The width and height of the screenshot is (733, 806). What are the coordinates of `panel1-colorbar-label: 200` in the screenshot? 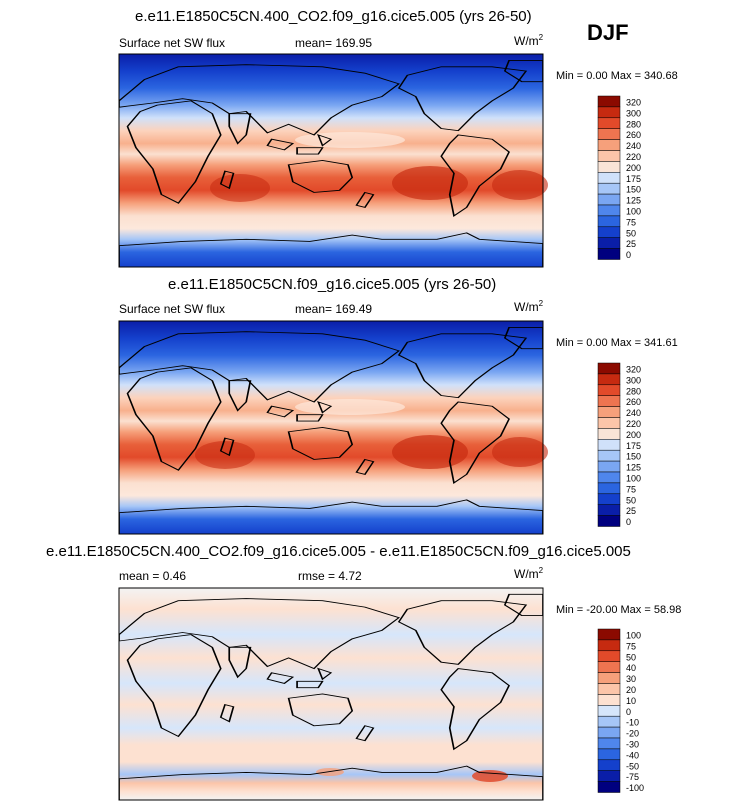 It's located at (633, 168).